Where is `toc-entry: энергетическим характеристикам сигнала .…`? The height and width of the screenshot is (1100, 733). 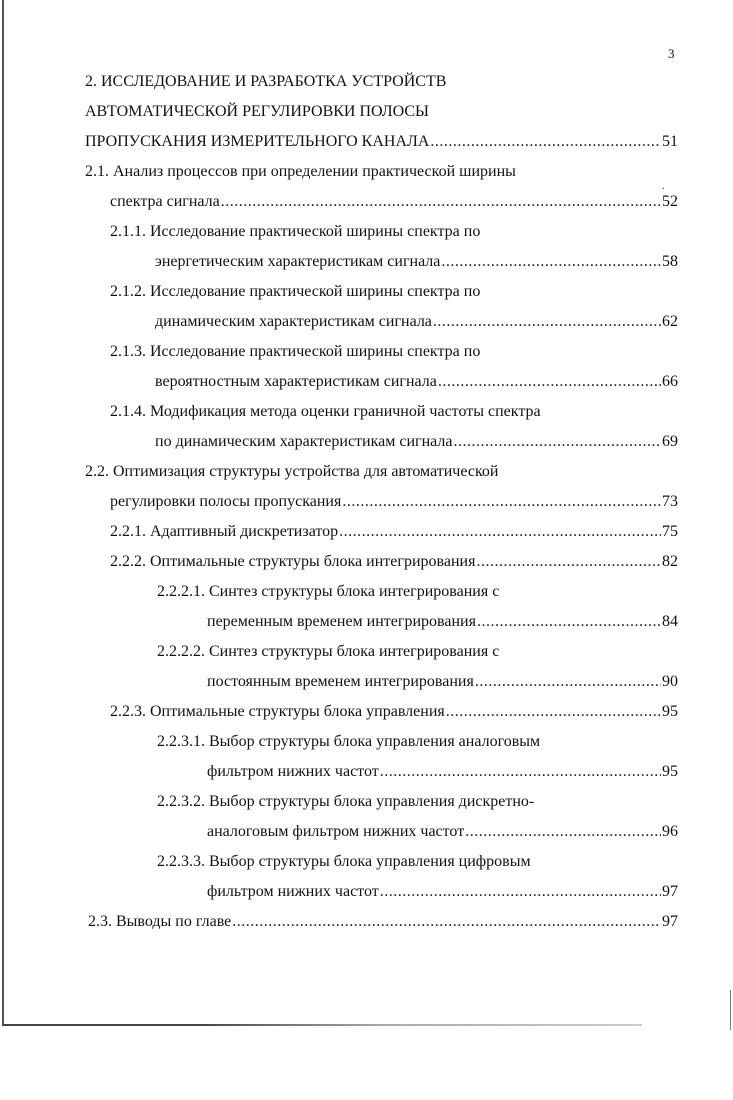 toc-entry: энергетическим характеристикам сигнала .… is located at coordinates (366, 262).